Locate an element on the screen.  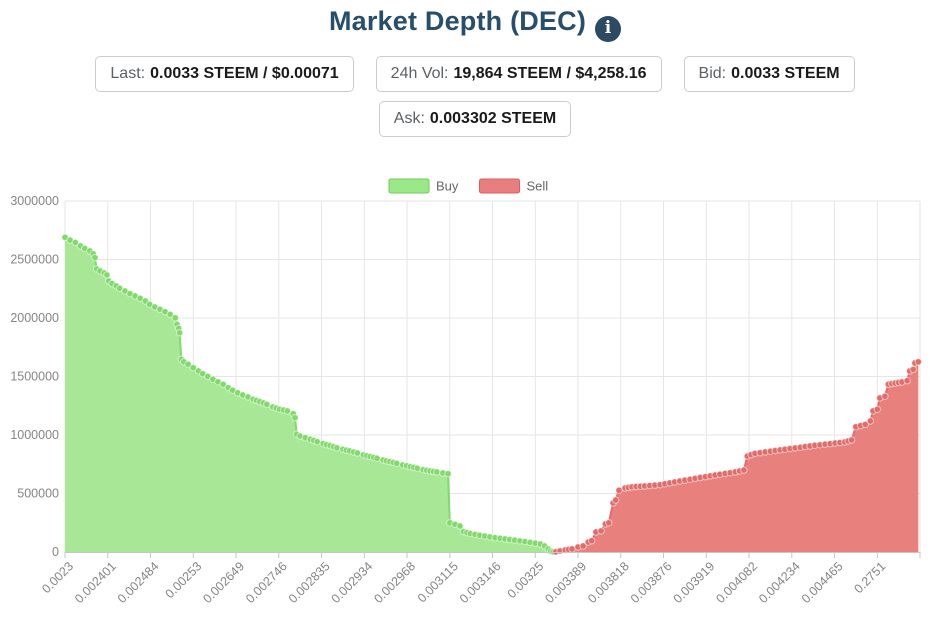
svg-text: 0.003919 is located at coordinates (694, 582).